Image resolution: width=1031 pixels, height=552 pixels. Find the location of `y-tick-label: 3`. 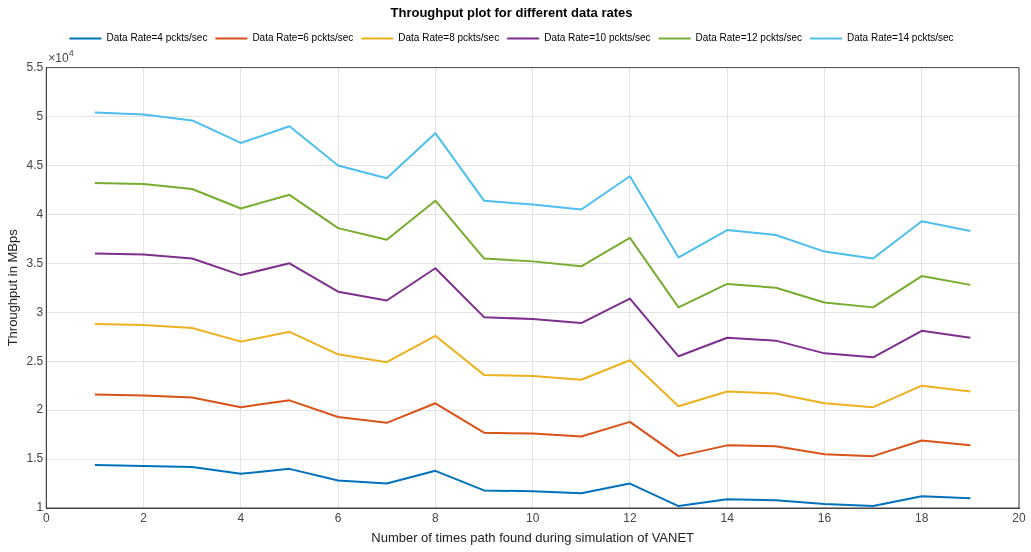

y-tick-label: 3 is located at coordinates (40, 311).